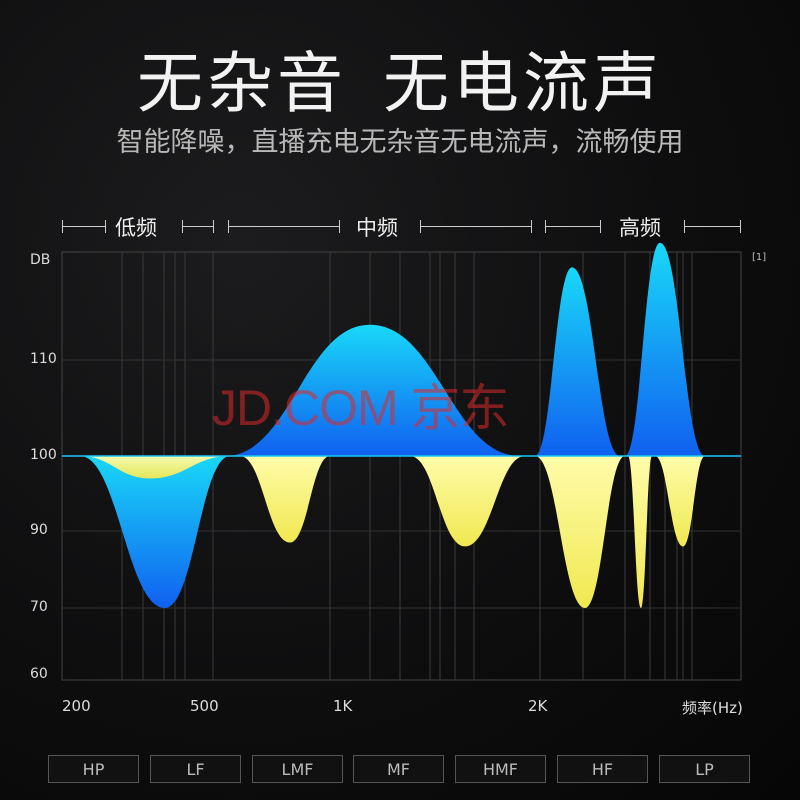 The width and height of the screenshot is (800, 800). I want to click on filter-button-lf: LF, so click(195, 769).